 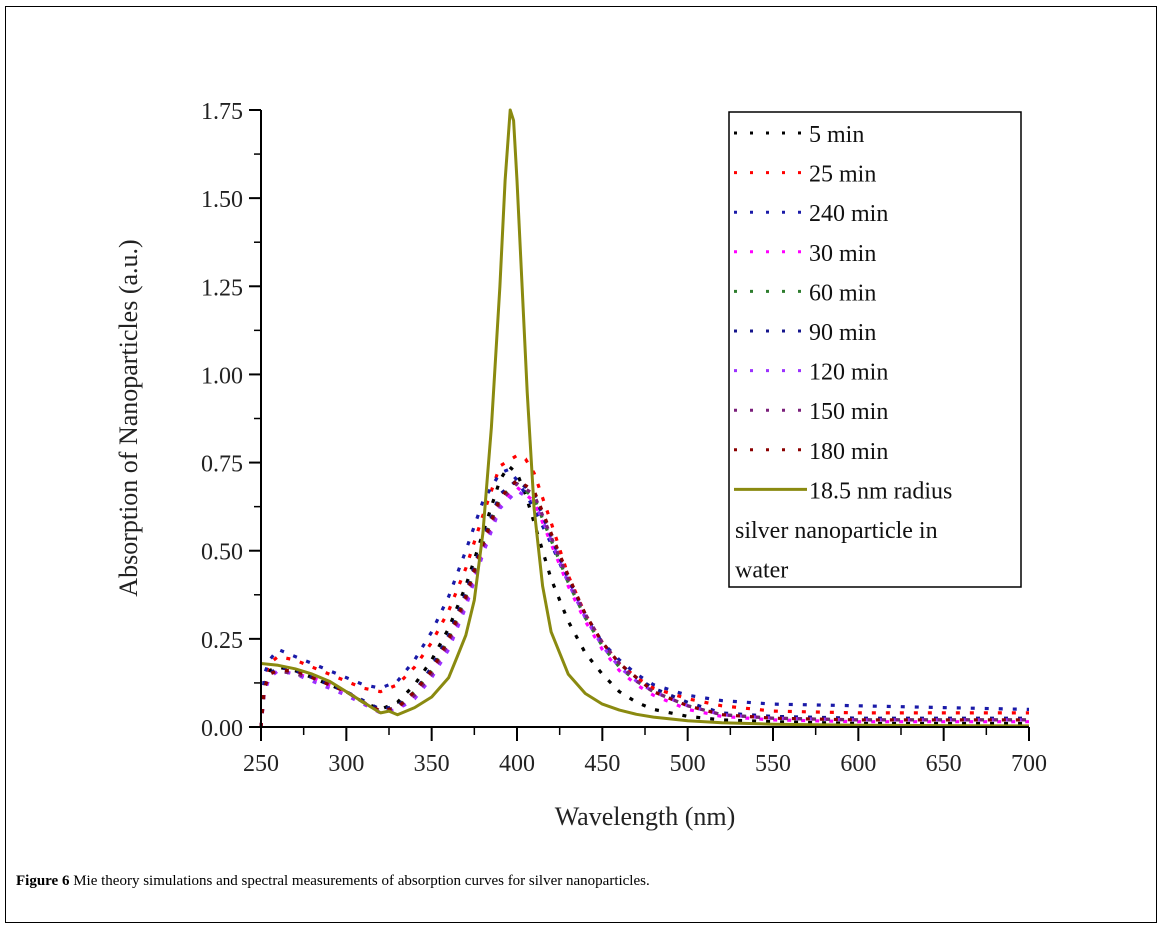 I want to click on legend-label: 30 min, so click(x=842, y=254).